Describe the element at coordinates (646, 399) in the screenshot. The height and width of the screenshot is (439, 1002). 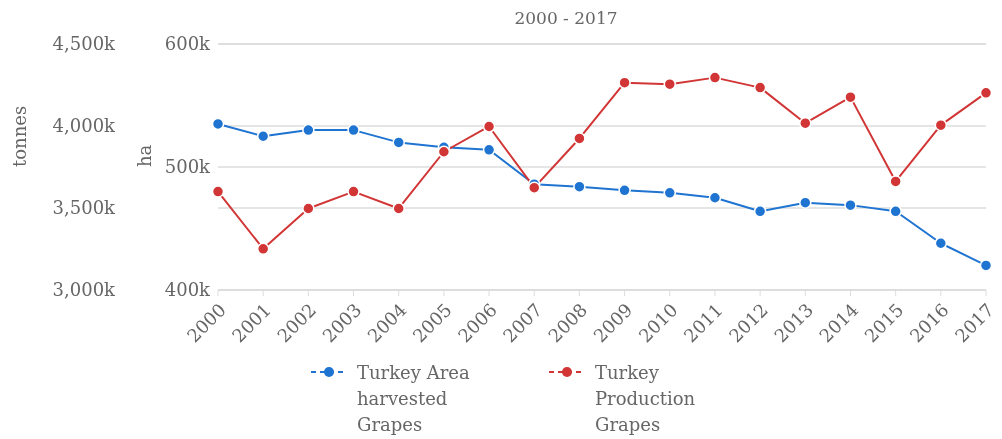
I see `legend-label: Turkey Production Grapes` at that location.